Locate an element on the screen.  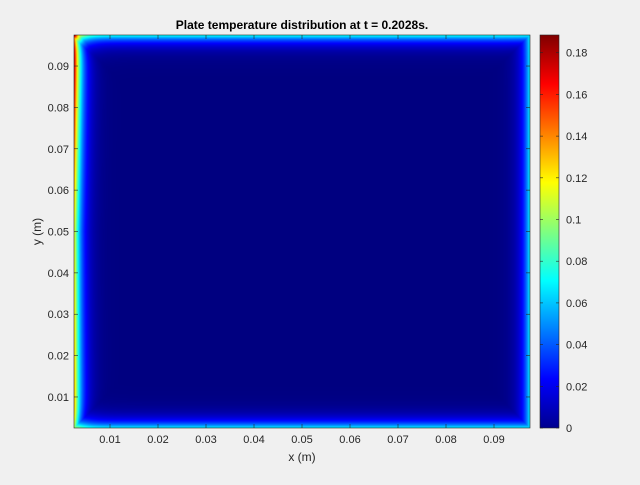
y-tick-label-6: 0.07 is located at coordinates (58, 150).